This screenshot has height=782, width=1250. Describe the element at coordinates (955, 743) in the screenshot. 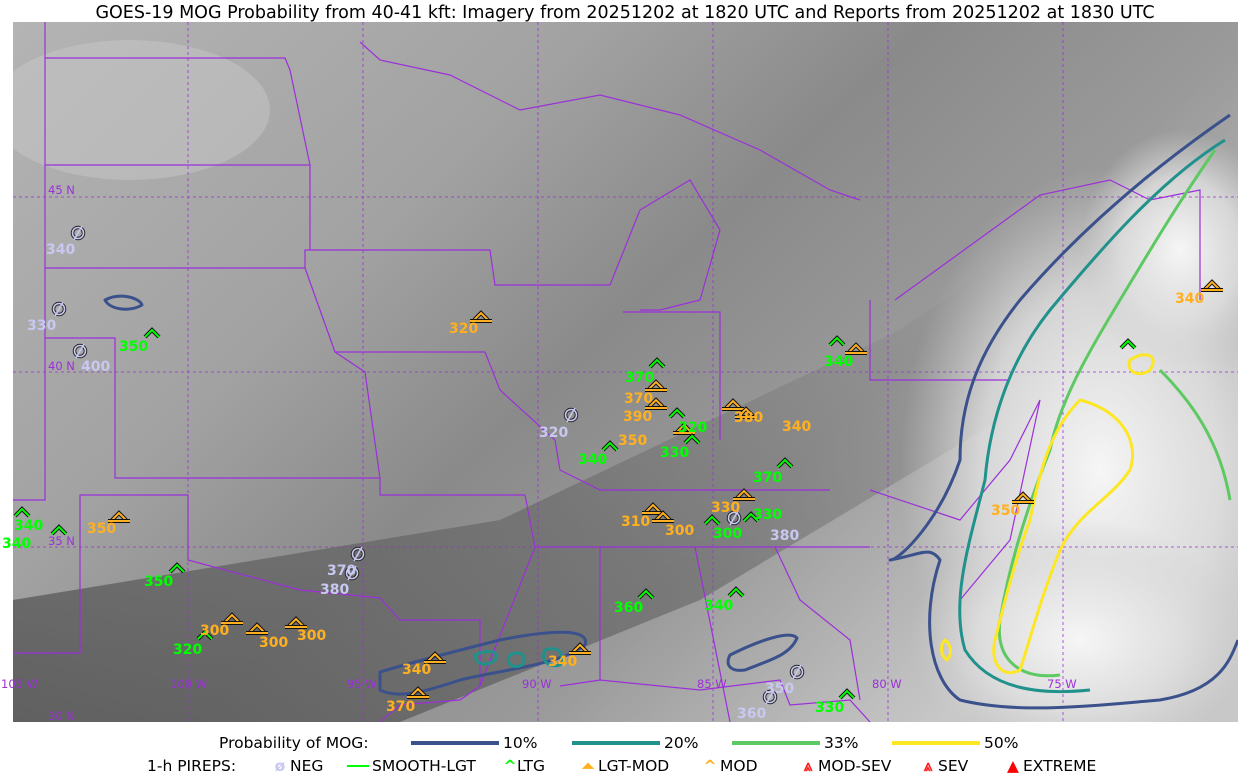

I see `legend-50: 50%` at that location.